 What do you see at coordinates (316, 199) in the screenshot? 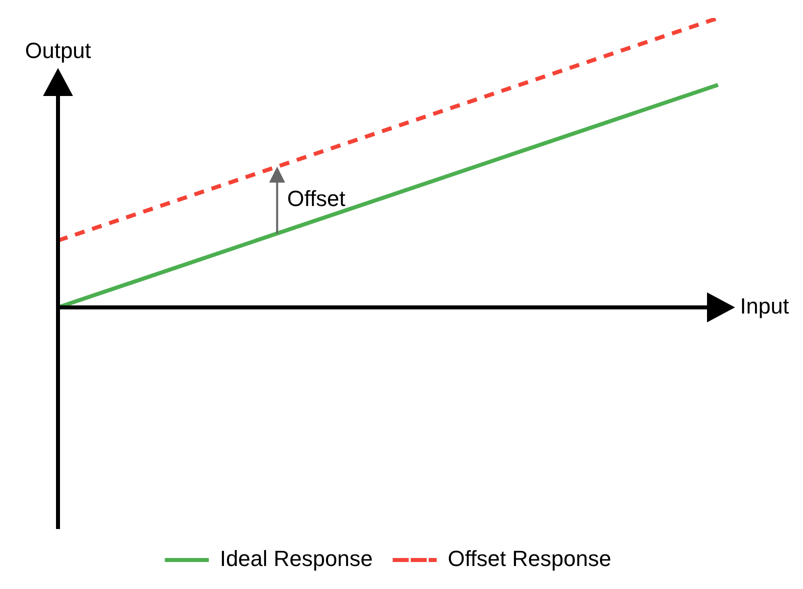
I see `annotation: Offset` at bounding box center [316, 199].